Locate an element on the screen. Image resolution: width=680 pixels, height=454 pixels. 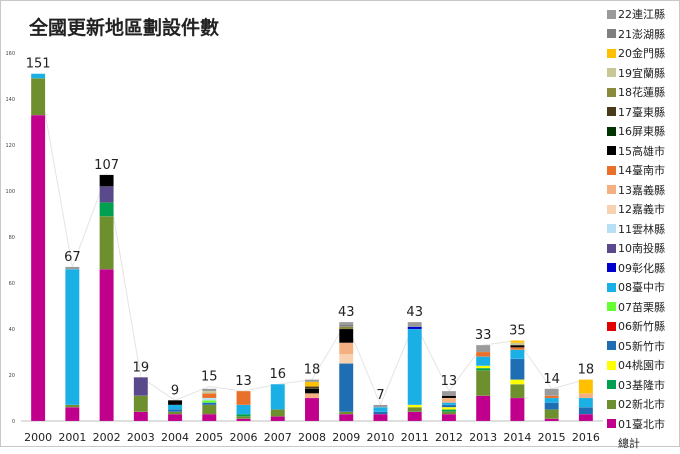
total-data-label: 107 is located at coordinates (106, 165).